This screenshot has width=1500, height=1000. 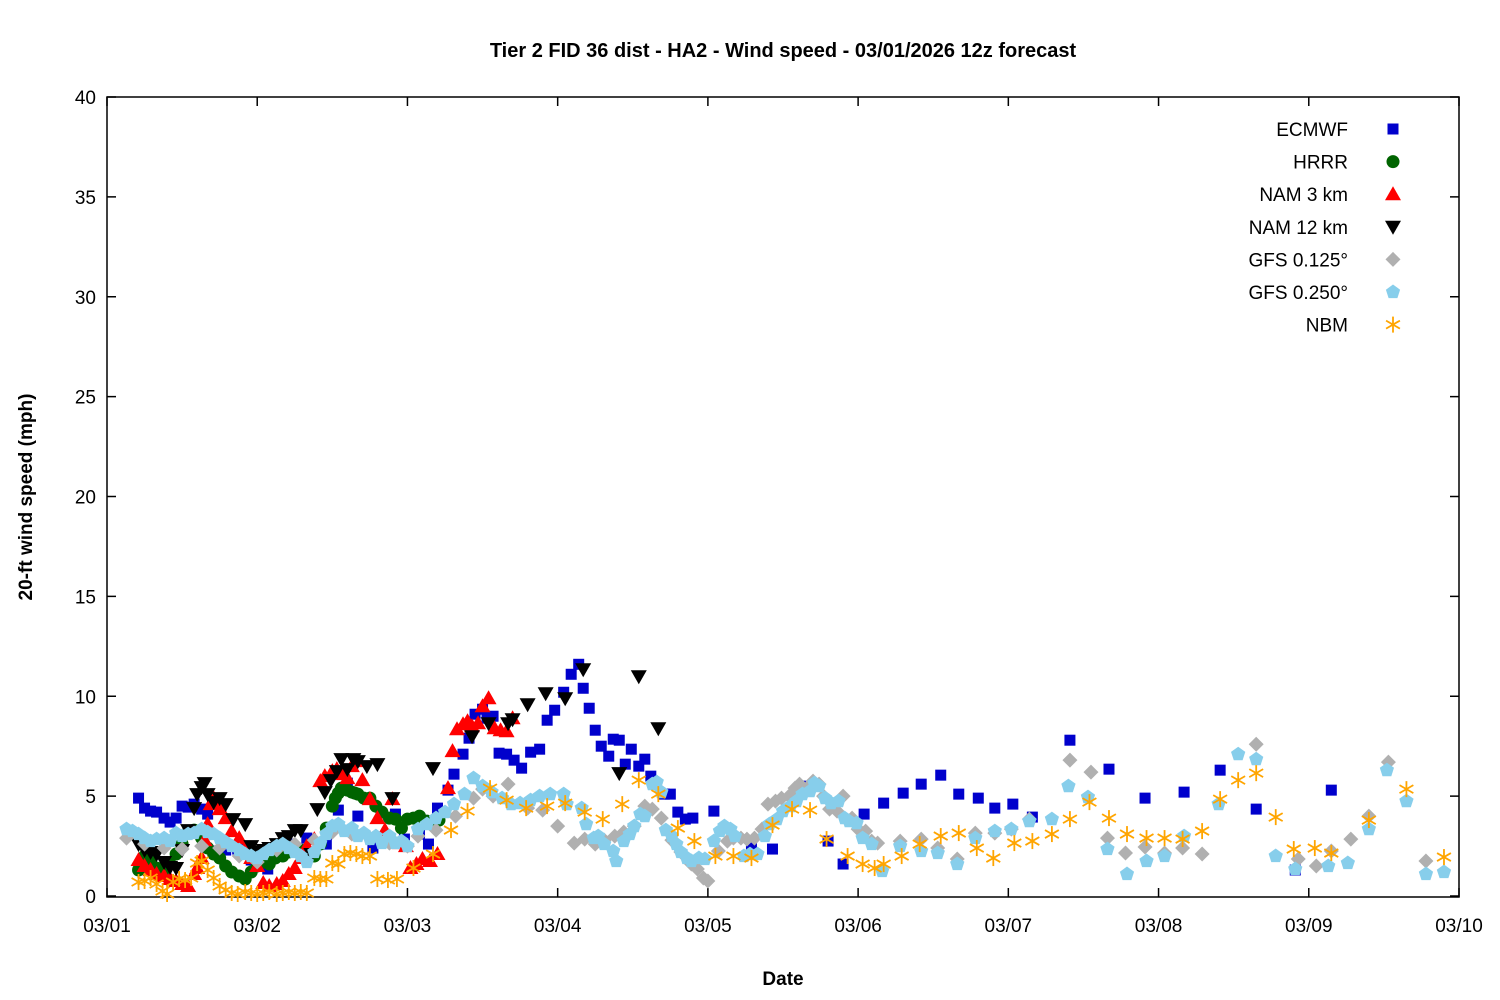 I want to click on legend-item-nam3km: NAM 3 km, so click(x=1330, y=195).